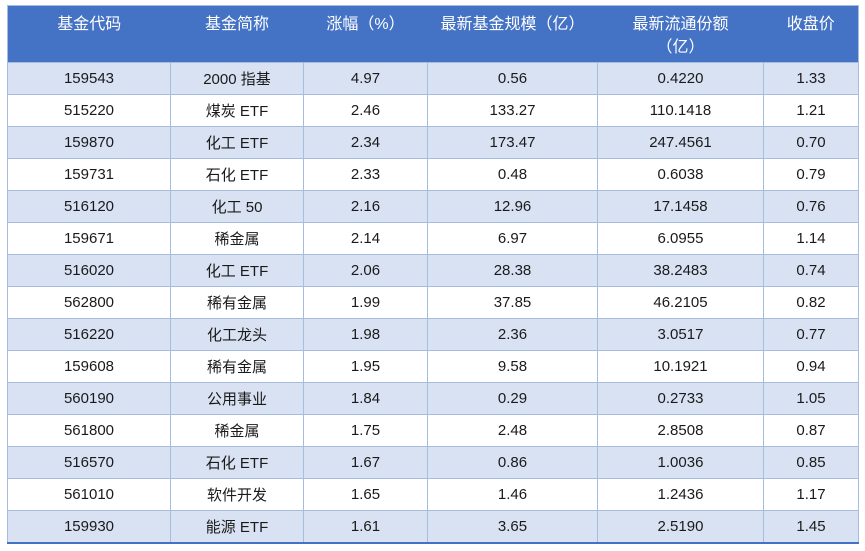 The height and width of the screenshot is (551, 865). I want to click on cell: 516120, so click(89, 206).